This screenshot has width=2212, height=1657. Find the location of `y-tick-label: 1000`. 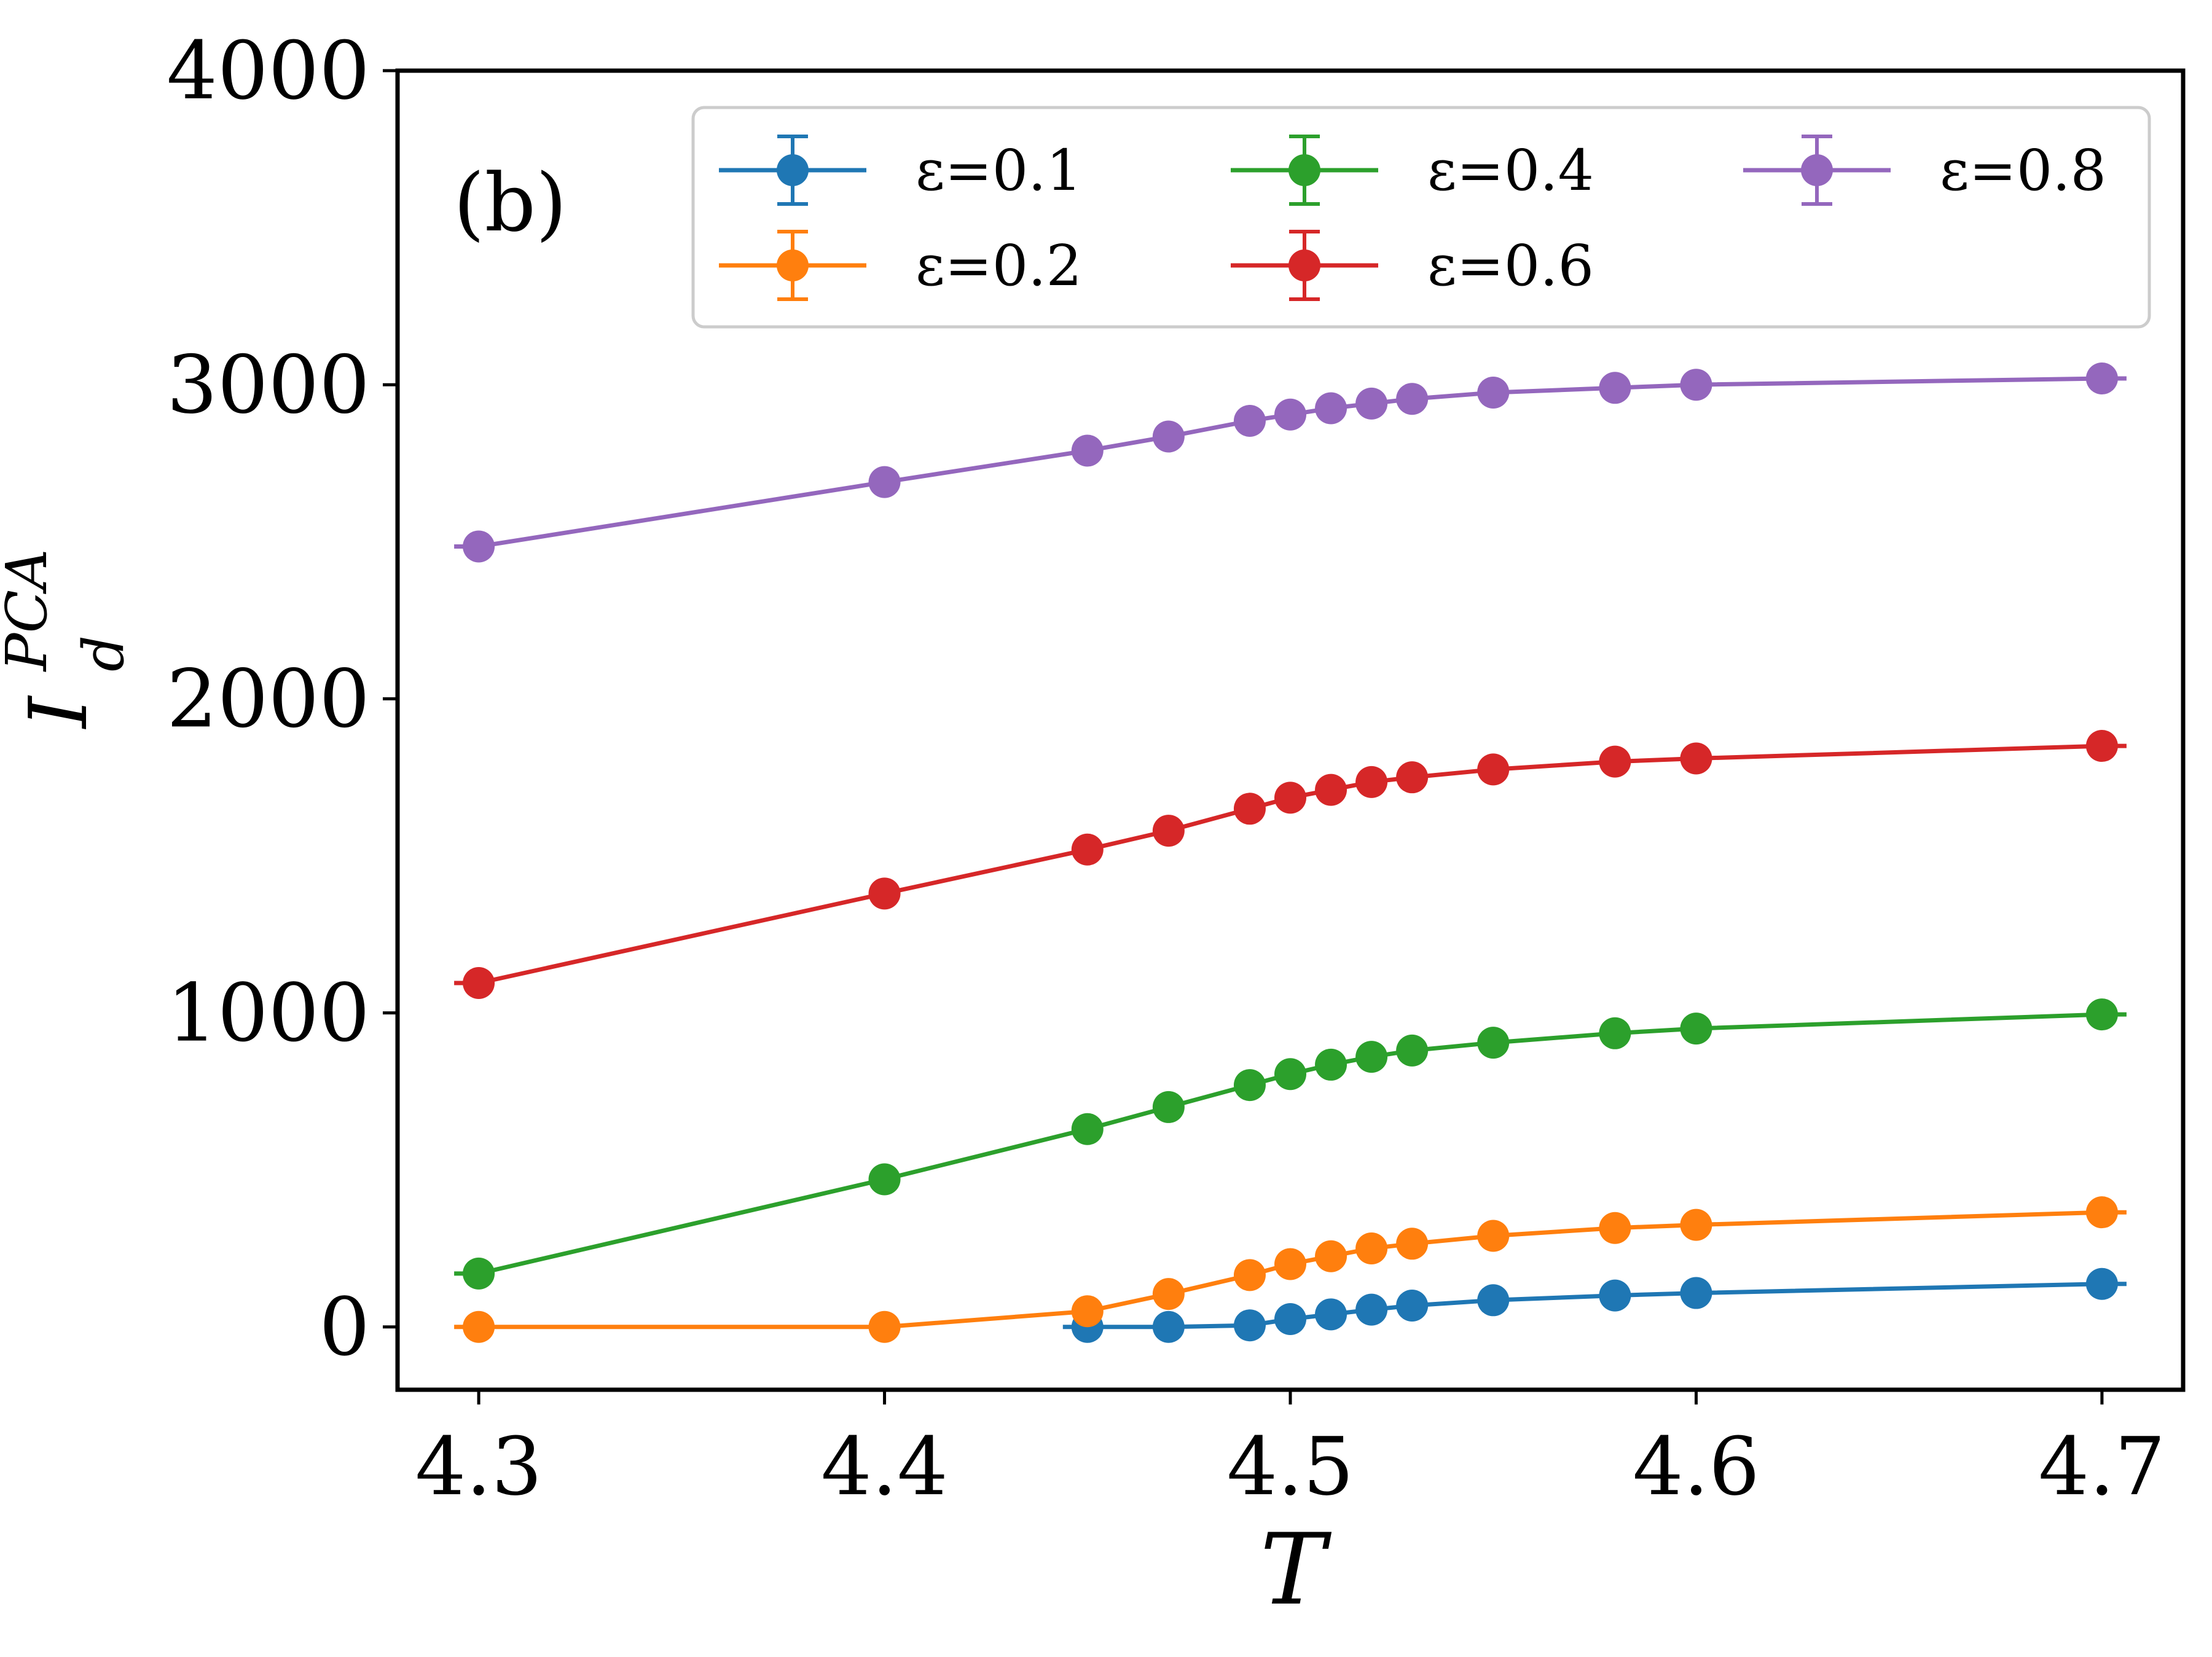

y-tick-label: 1000 is located at coordinates (268, 1013).